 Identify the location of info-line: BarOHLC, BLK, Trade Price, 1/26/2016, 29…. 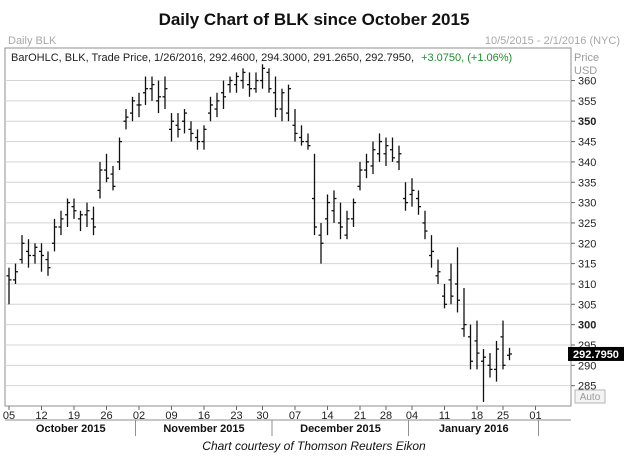
(261, 58).